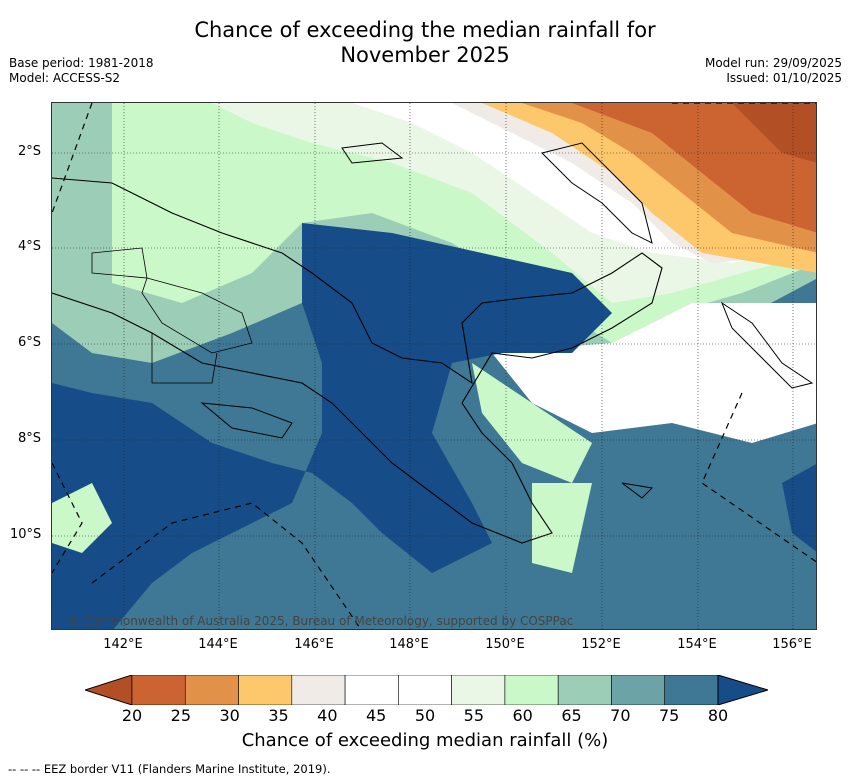  Describe the element at coordinates (327, 715) in the screenshot. I see `colorbar-tick-label: 40` at that location.